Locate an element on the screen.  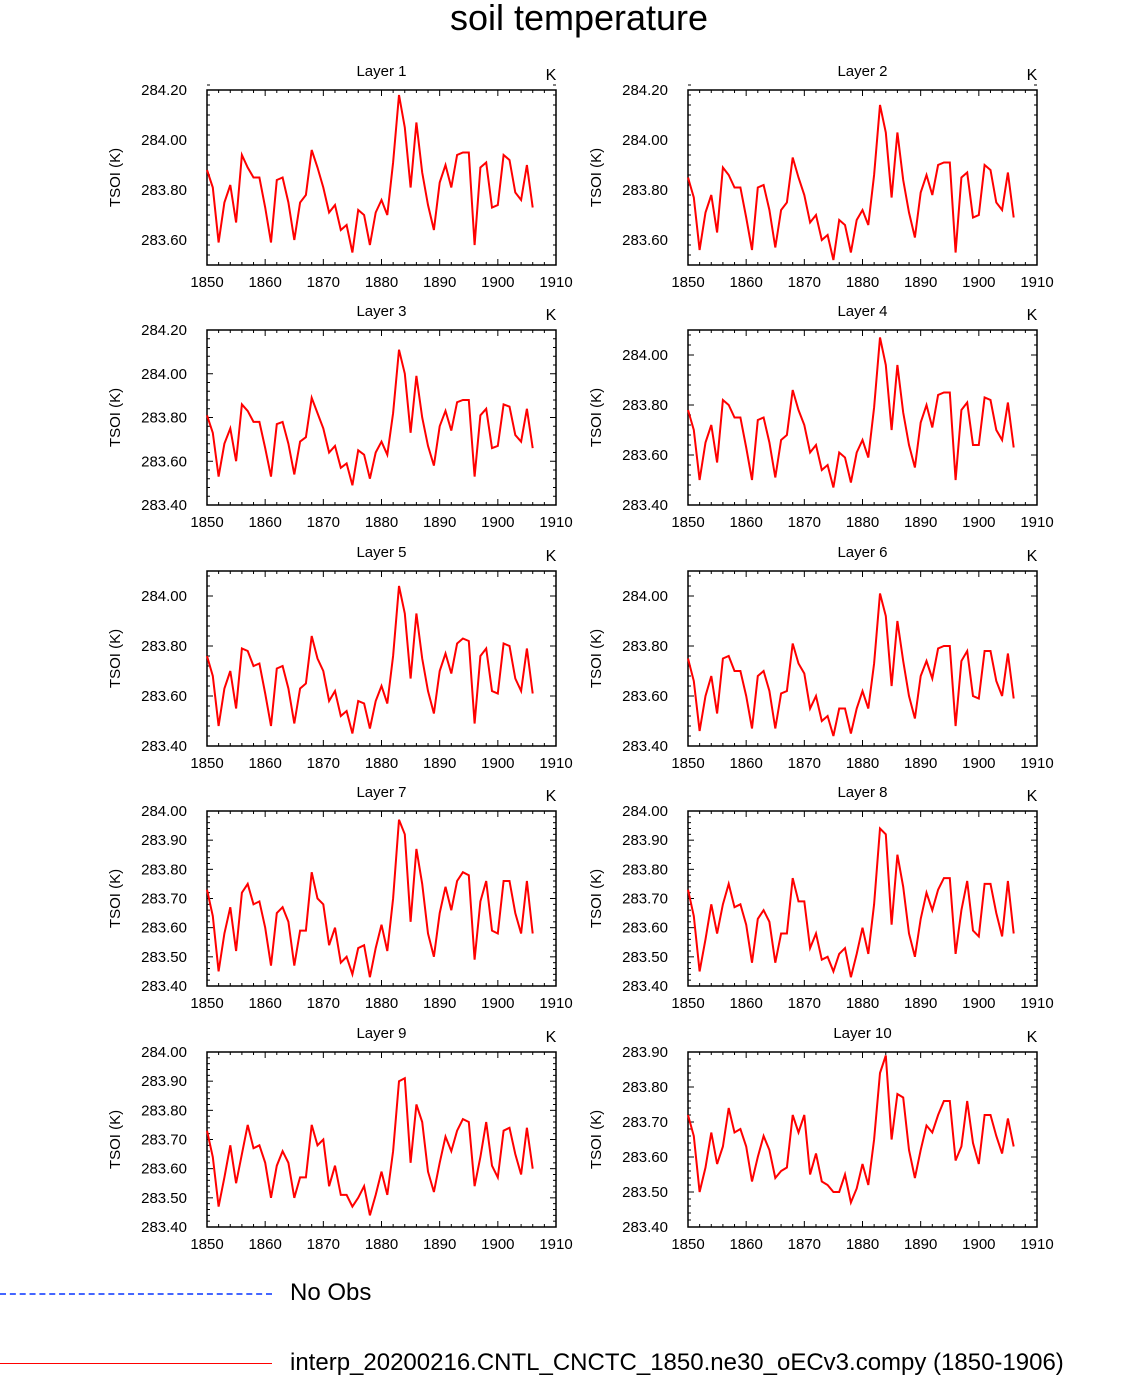
panel-title: Layer 8 is located at coordinates (862, 792).